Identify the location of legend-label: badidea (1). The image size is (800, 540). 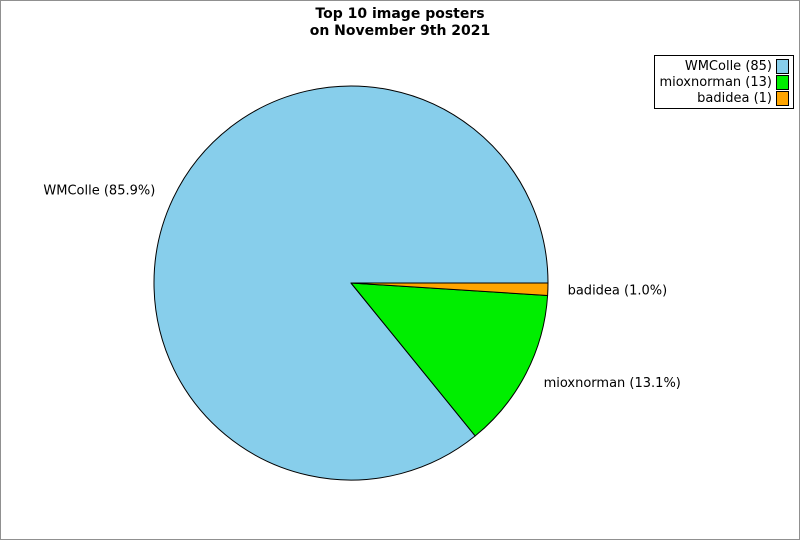
(734, 98).